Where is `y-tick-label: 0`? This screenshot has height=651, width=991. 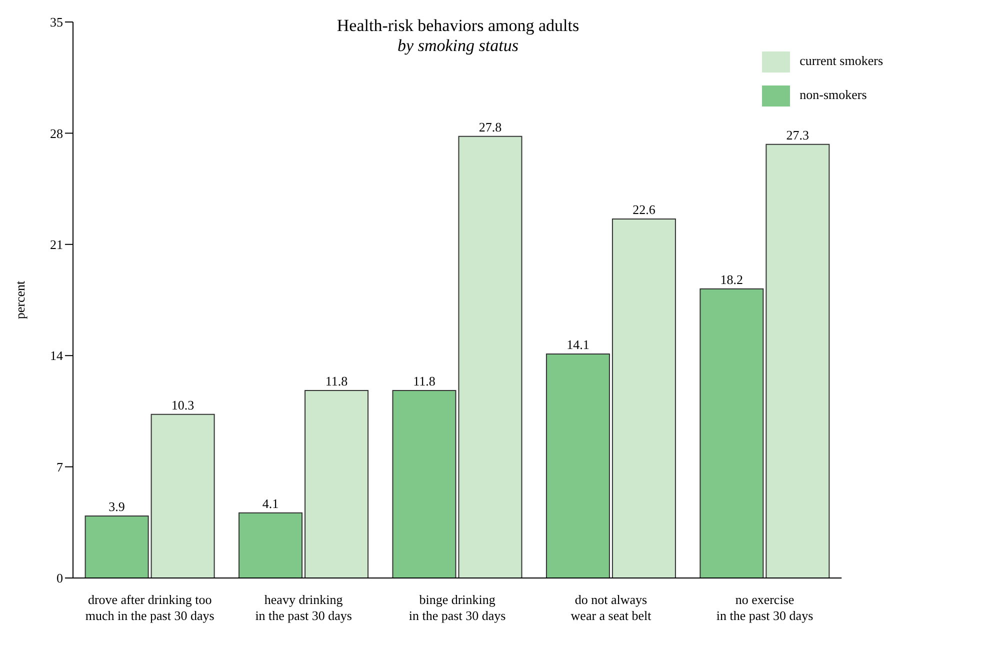 y-tick-label: 0 is located at coordinates (59, 578).